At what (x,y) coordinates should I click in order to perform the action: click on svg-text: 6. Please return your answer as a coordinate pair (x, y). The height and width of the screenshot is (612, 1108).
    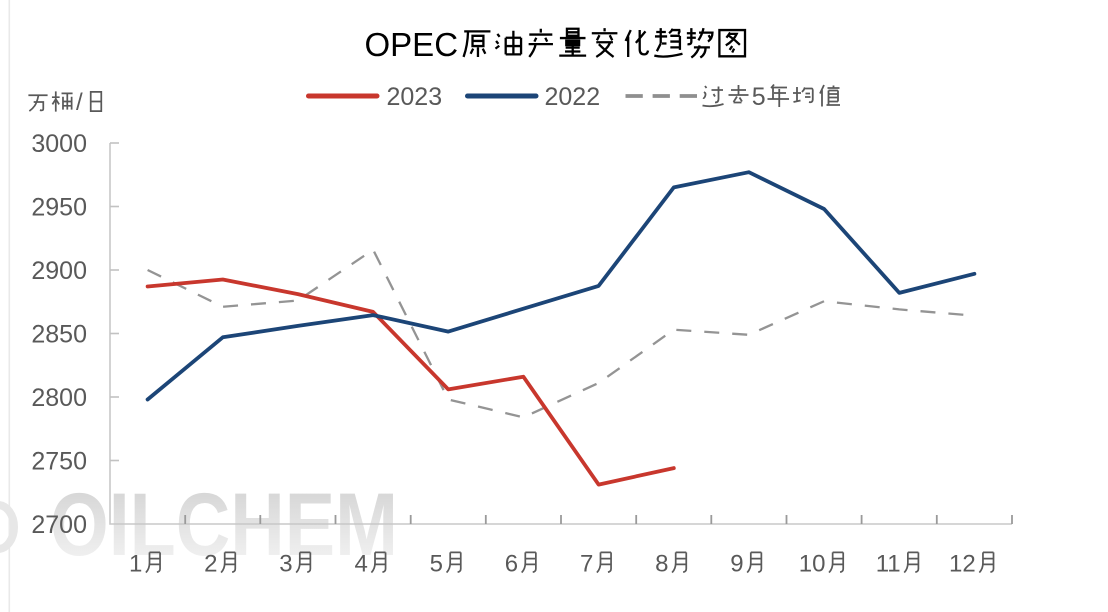
    Looking at the image, I should click on (511, 563).